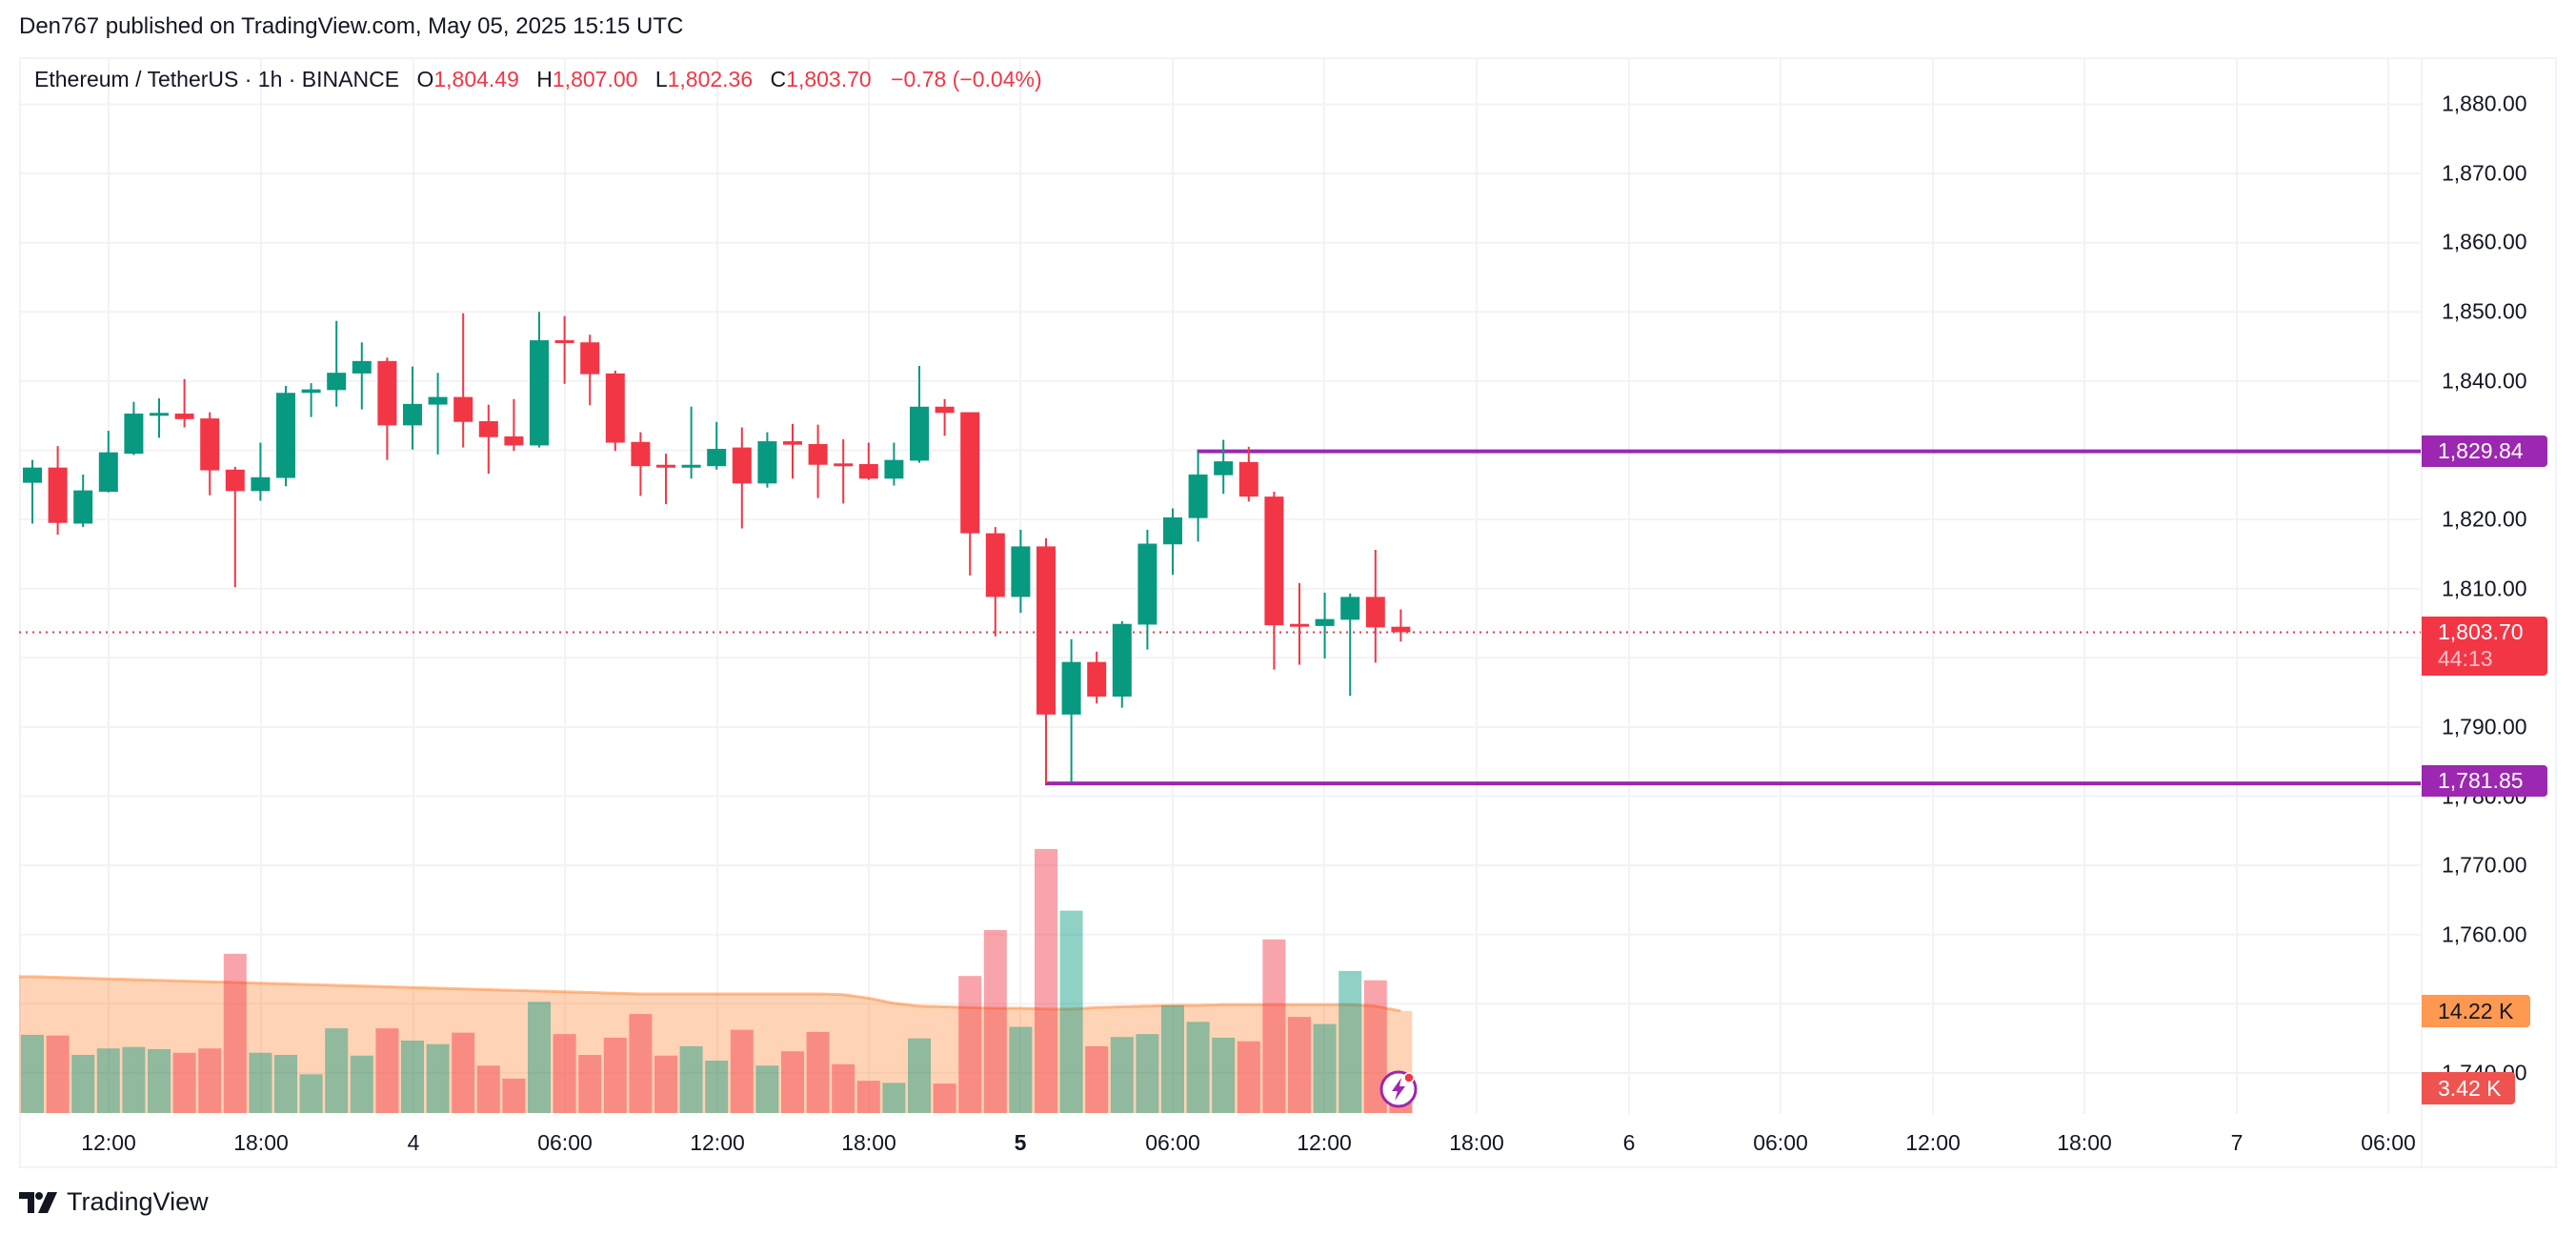  What do you see at coordinates (2485, 519) in the screenshot?
I see `price-tick: 1,820.00` at bounding box center [2485, 519].